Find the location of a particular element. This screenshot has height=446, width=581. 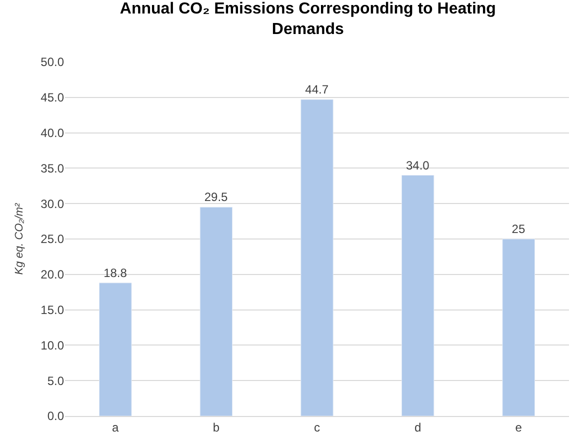

y-tick-label: 15.0 is located at coordinates (52, 310).